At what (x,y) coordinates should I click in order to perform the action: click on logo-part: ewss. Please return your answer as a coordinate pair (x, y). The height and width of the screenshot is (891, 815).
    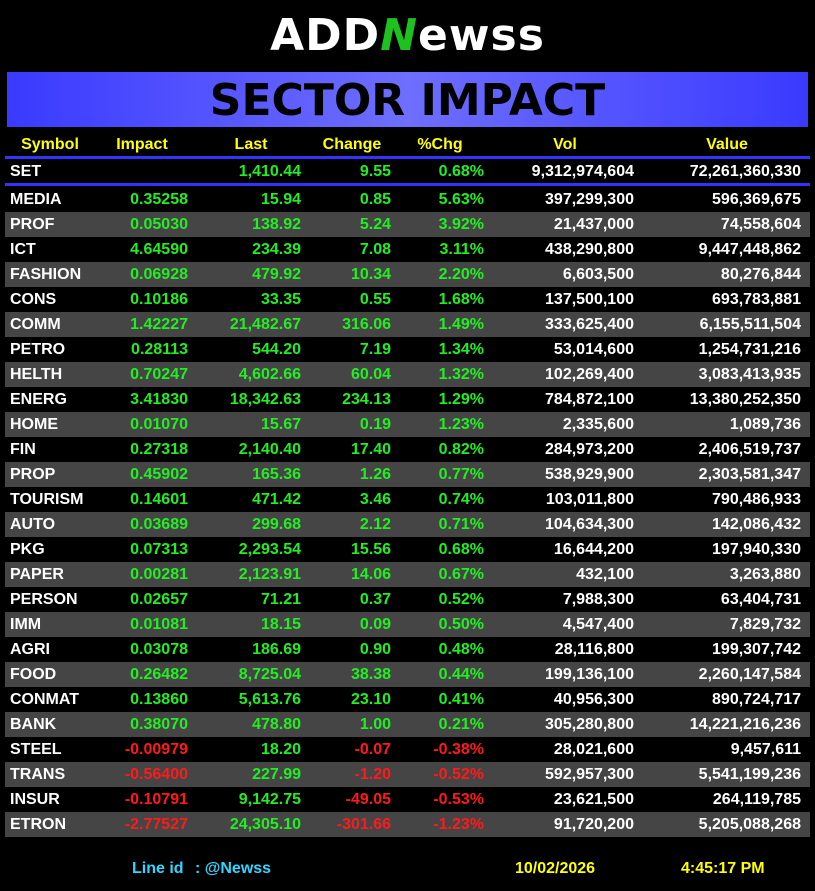
    Looking at the image, I should click on (481, 35).